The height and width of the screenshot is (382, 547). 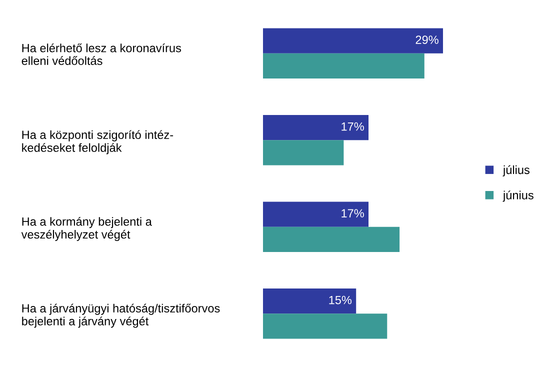 What do you see at coordinates (340, 300) in the screenshot?
I see `data-label: 15%` at bounding box center [340, 300].